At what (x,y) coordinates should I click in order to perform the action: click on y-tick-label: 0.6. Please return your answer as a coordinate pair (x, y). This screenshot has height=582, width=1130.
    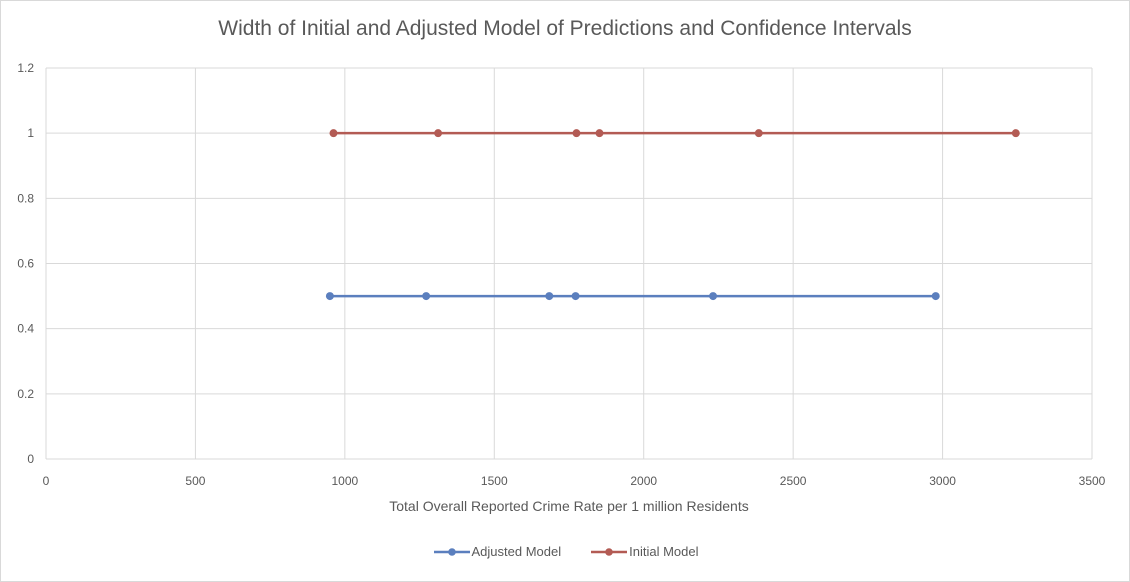
    Looking at the image, I should click on (25, 264).